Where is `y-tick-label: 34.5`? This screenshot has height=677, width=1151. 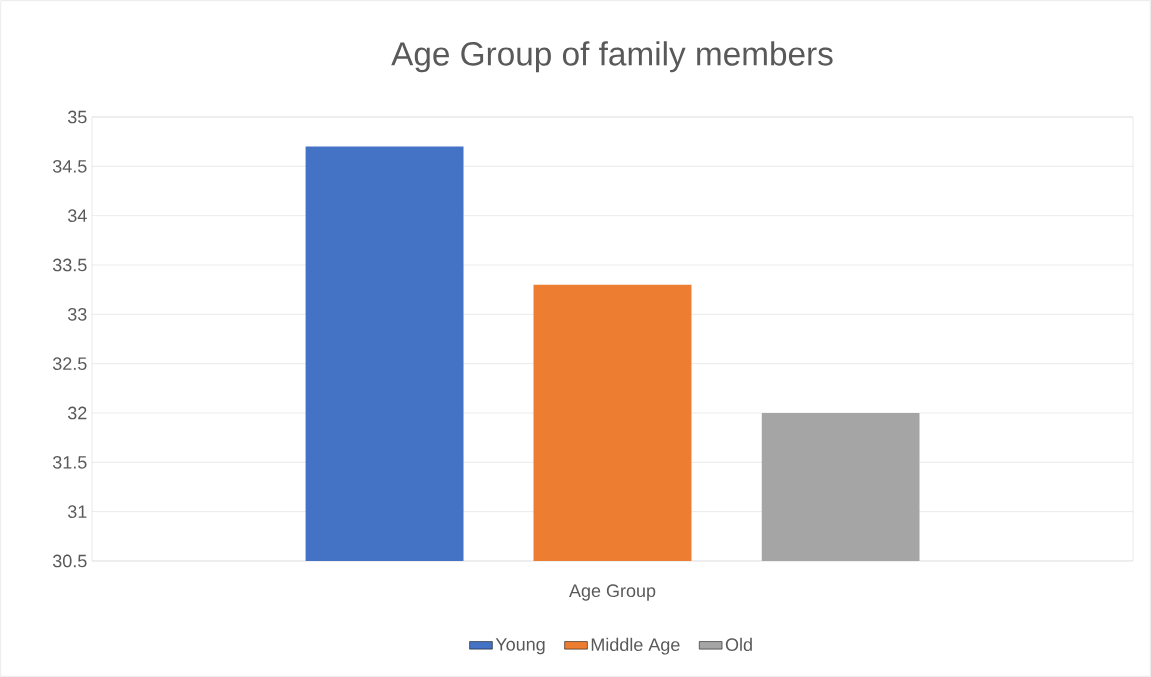
y-tick-label: 34.5 is located at coordinates (69, 166).